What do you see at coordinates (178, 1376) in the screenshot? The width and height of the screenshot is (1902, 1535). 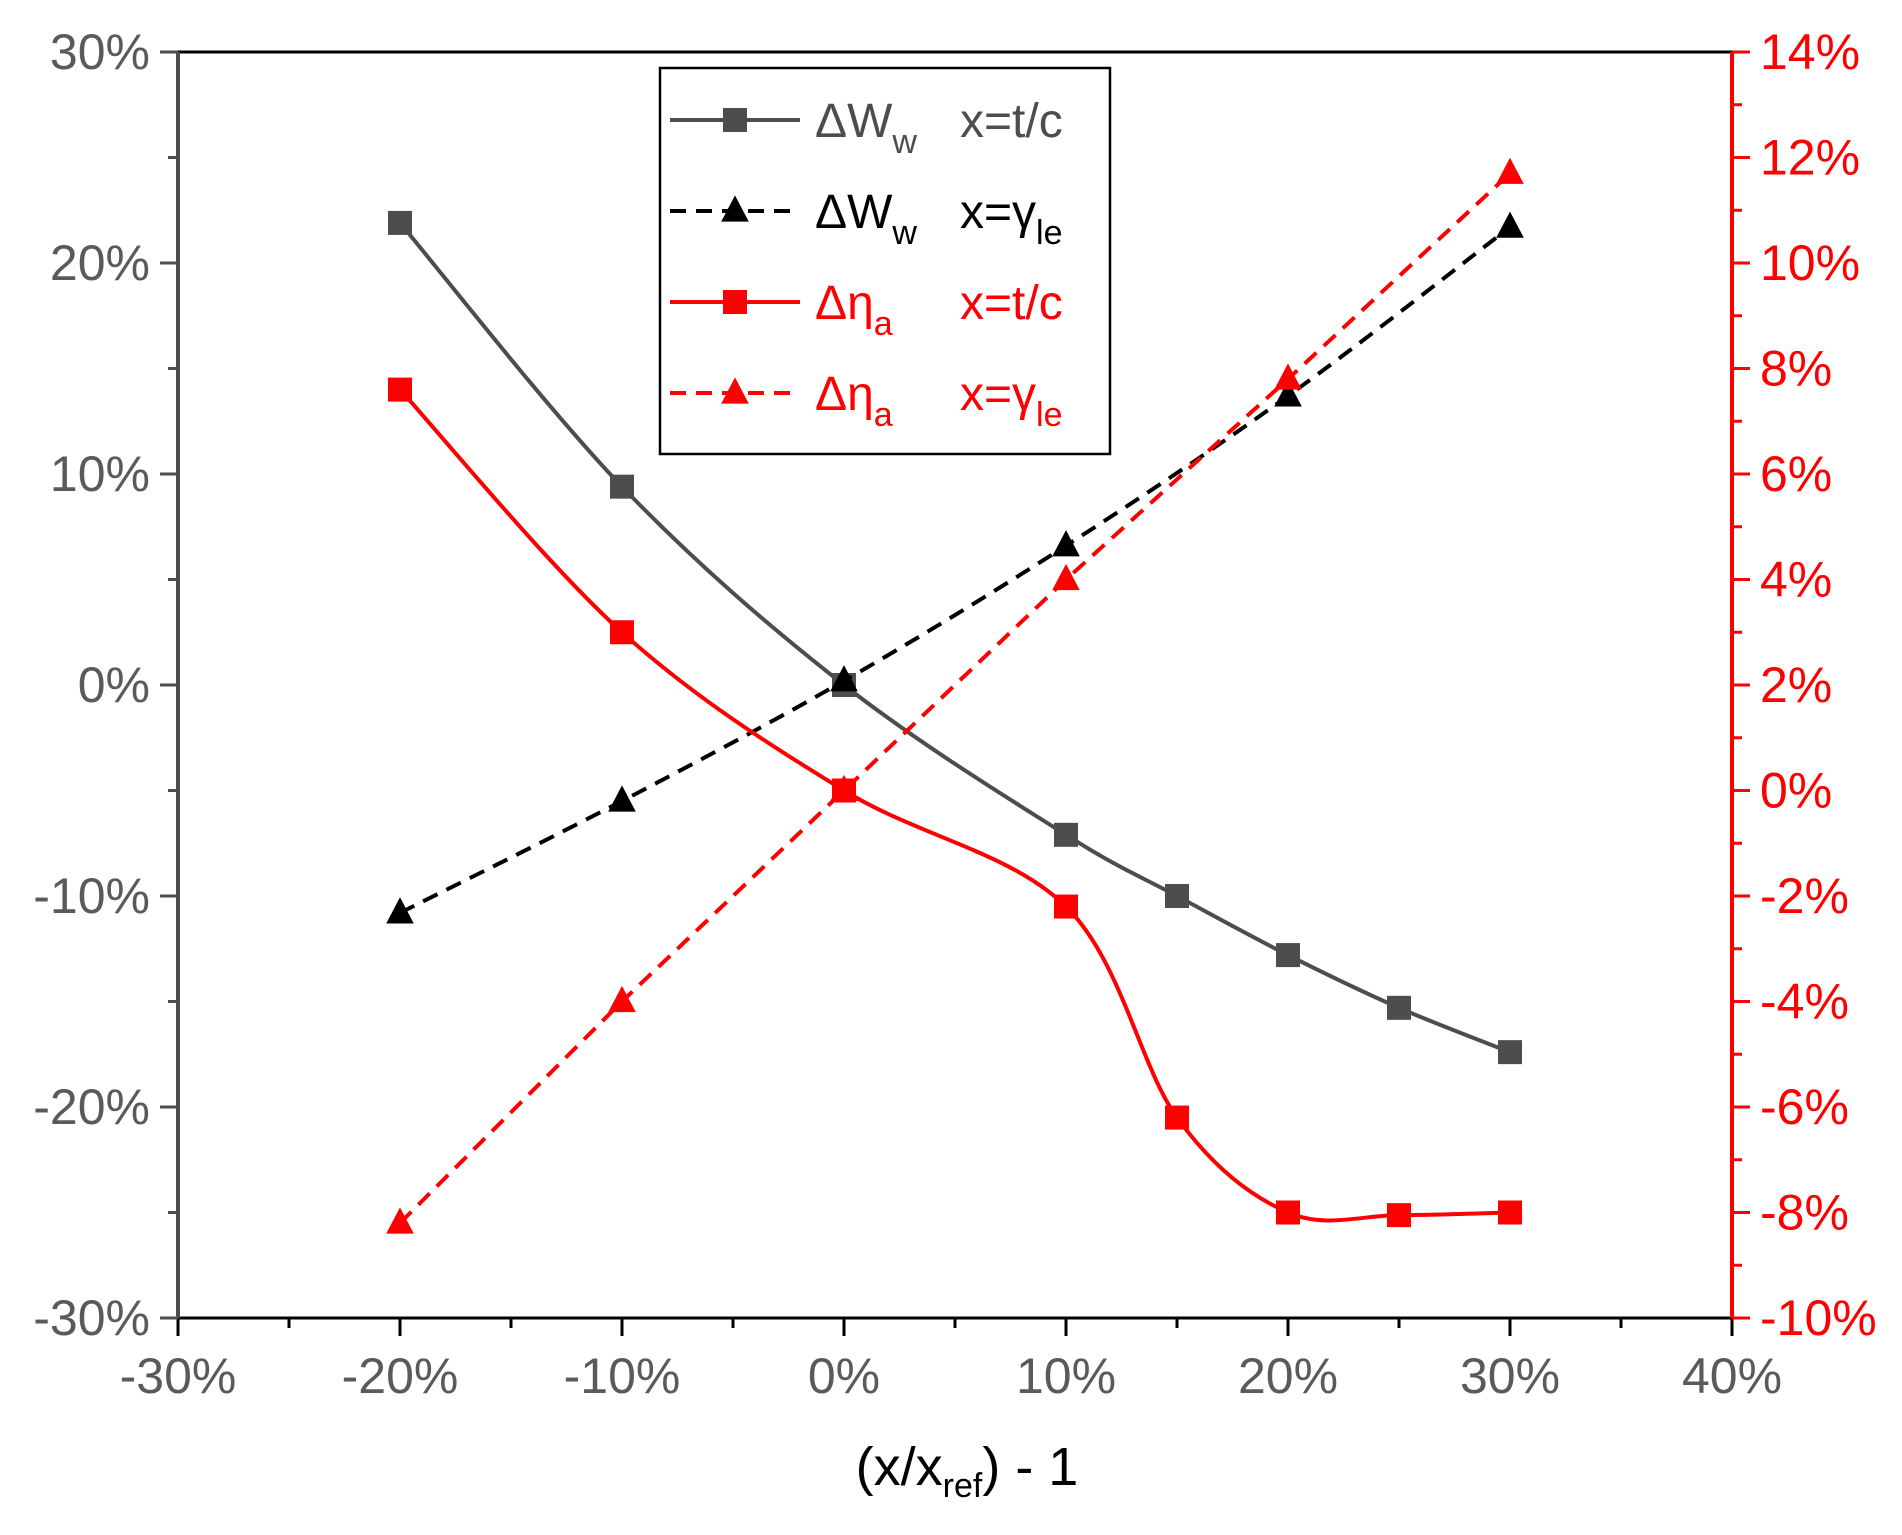 I see `x-tick-label: -30%` at bounding box center [178, 1376].